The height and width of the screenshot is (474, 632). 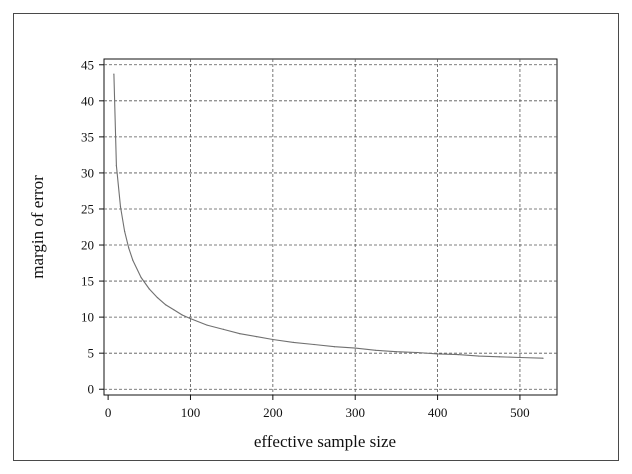 What do you see at coordinates (87, 281) in the screenshot?
I see `y-tick-label: 15` at bounding box center [87, 281].